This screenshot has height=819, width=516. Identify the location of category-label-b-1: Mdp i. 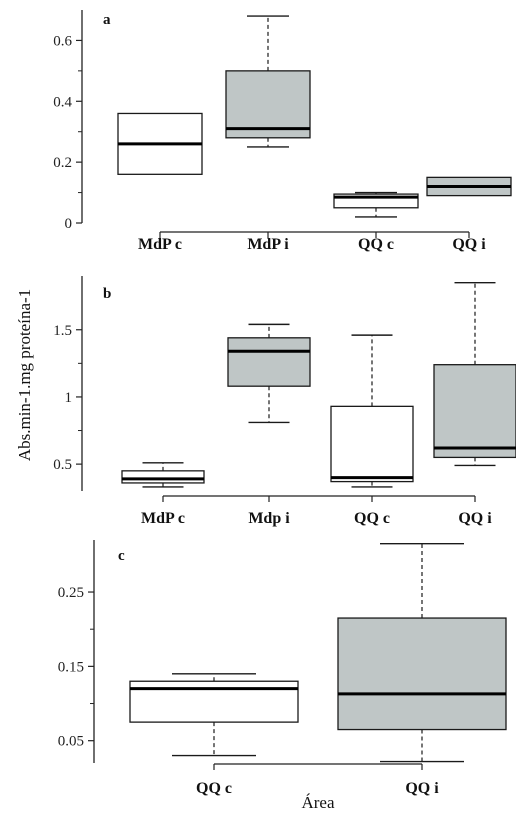
(269, 518).